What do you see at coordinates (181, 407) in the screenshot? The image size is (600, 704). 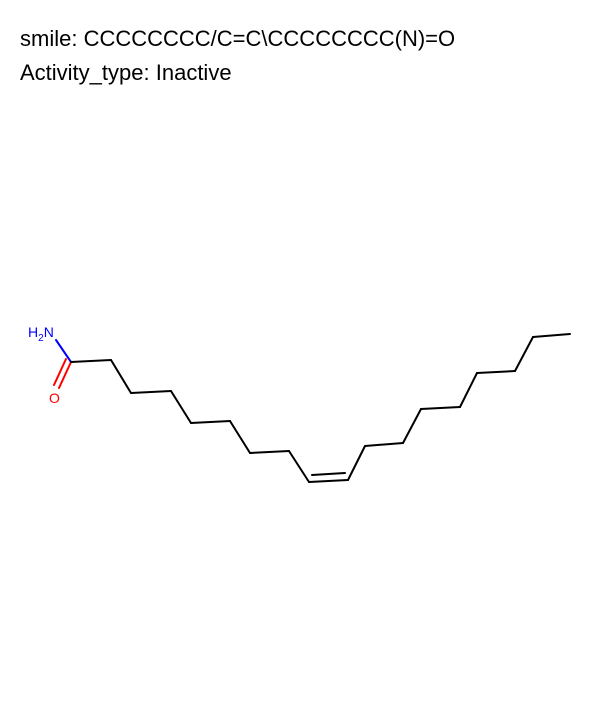 I see `bond-c4-c5` at bounding box center [181, 407].